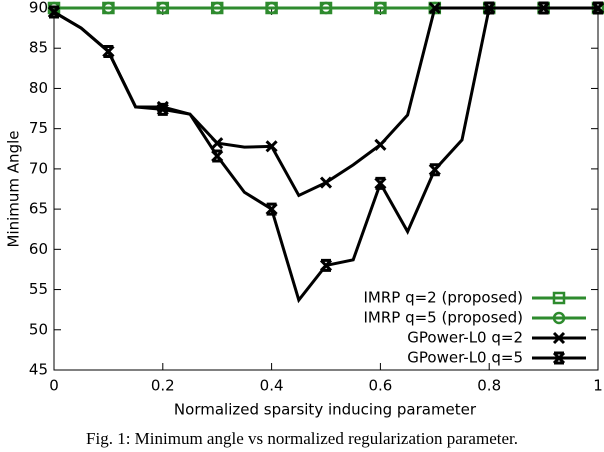  I want to click on y-tick-label: 65, so click(38, 209).